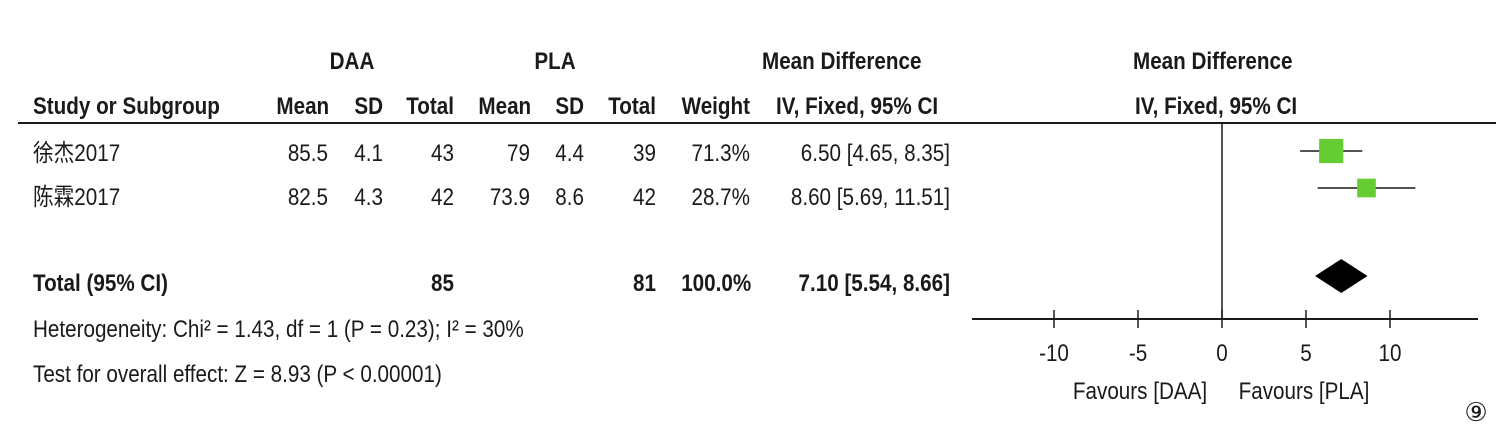  What do you see at coordinates (870, 197) in the screenshot?
I see `study-ci: 8.60 [5.69, 11.51]` at bounding box center [870, 197].